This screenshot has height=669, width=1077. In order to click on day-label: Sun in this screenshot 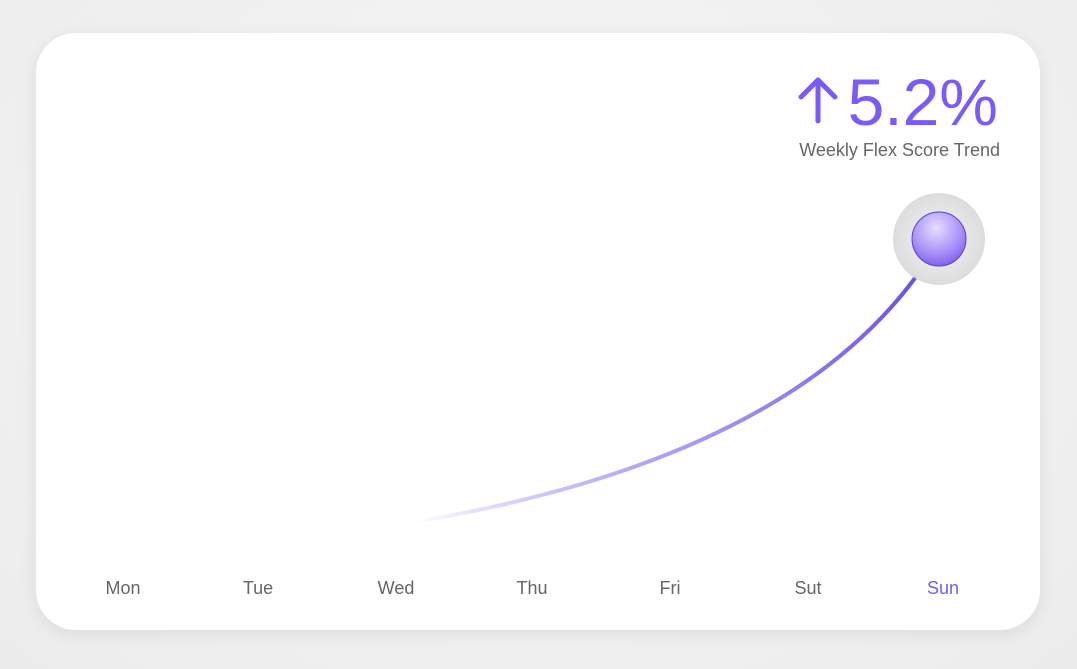, I will do `click(943, 588)`.